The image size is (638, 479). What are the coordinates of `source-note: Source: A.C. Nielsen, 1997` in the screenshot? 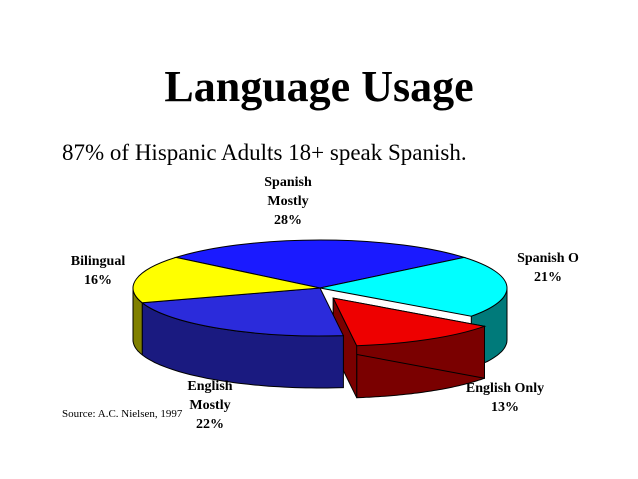 It's located at (122, 414).